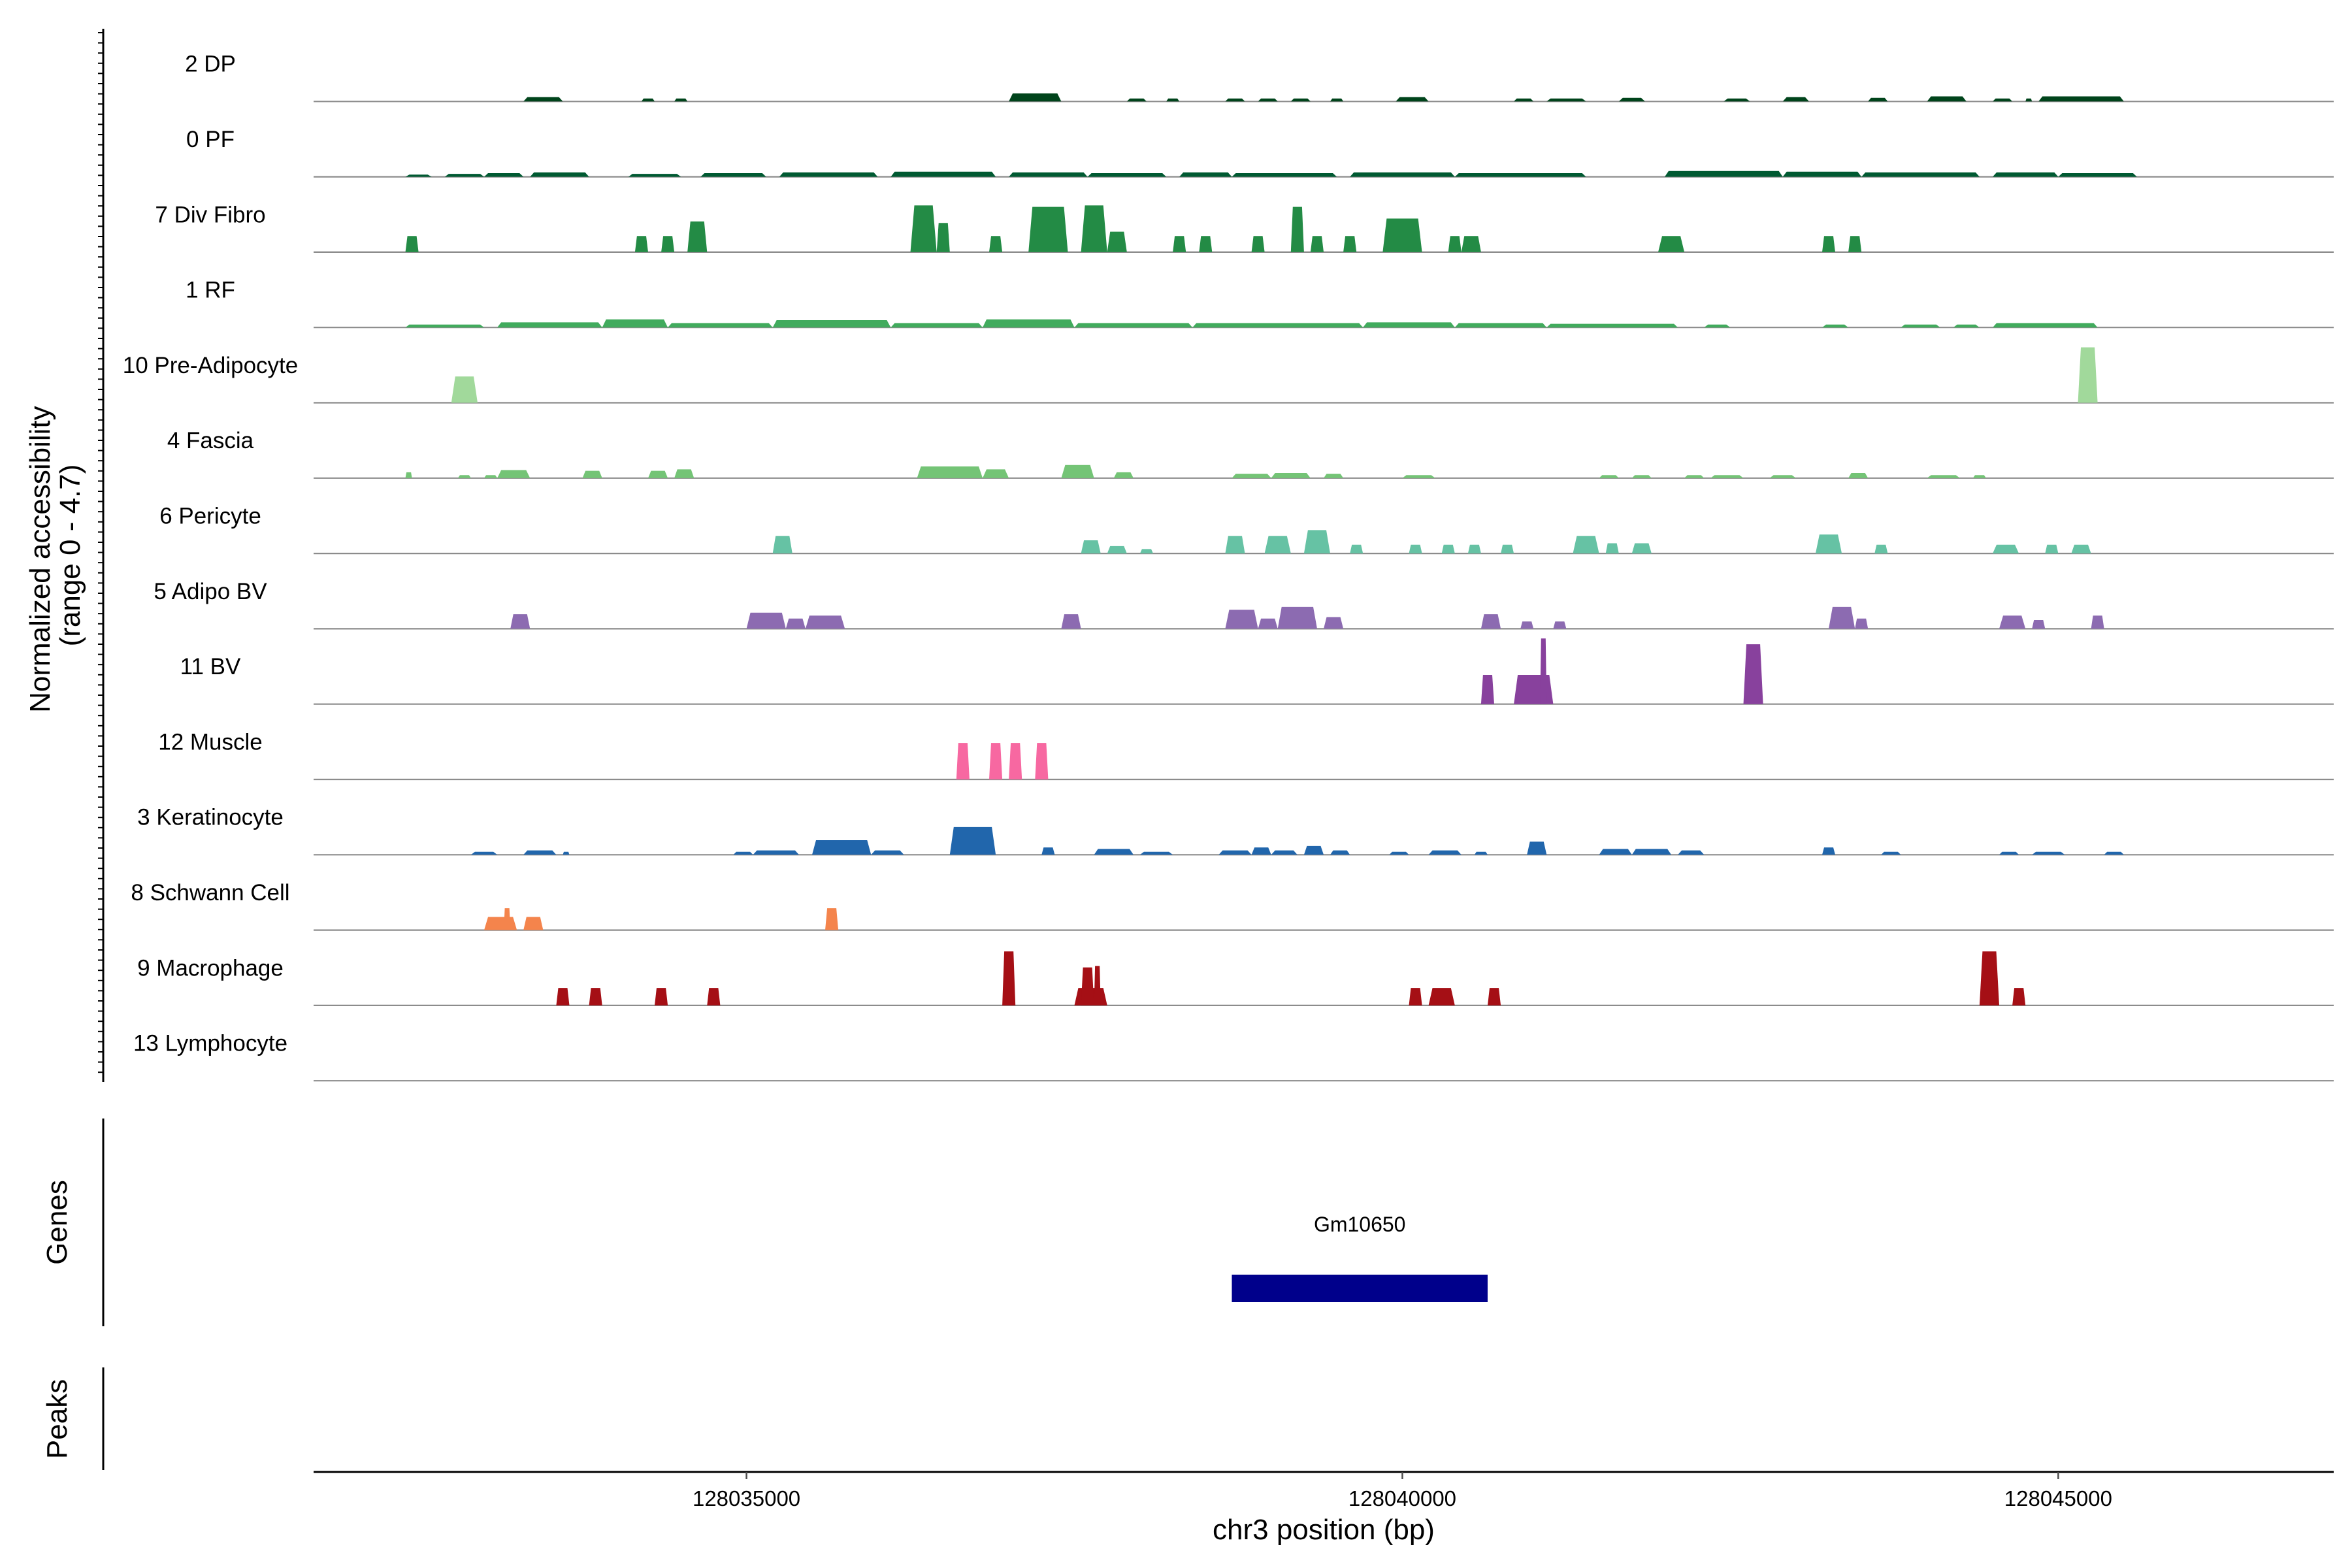 This screenshot has height=1568, width=2352. I want to click on track: 3 Keratinocyte, so click(1235, 830).